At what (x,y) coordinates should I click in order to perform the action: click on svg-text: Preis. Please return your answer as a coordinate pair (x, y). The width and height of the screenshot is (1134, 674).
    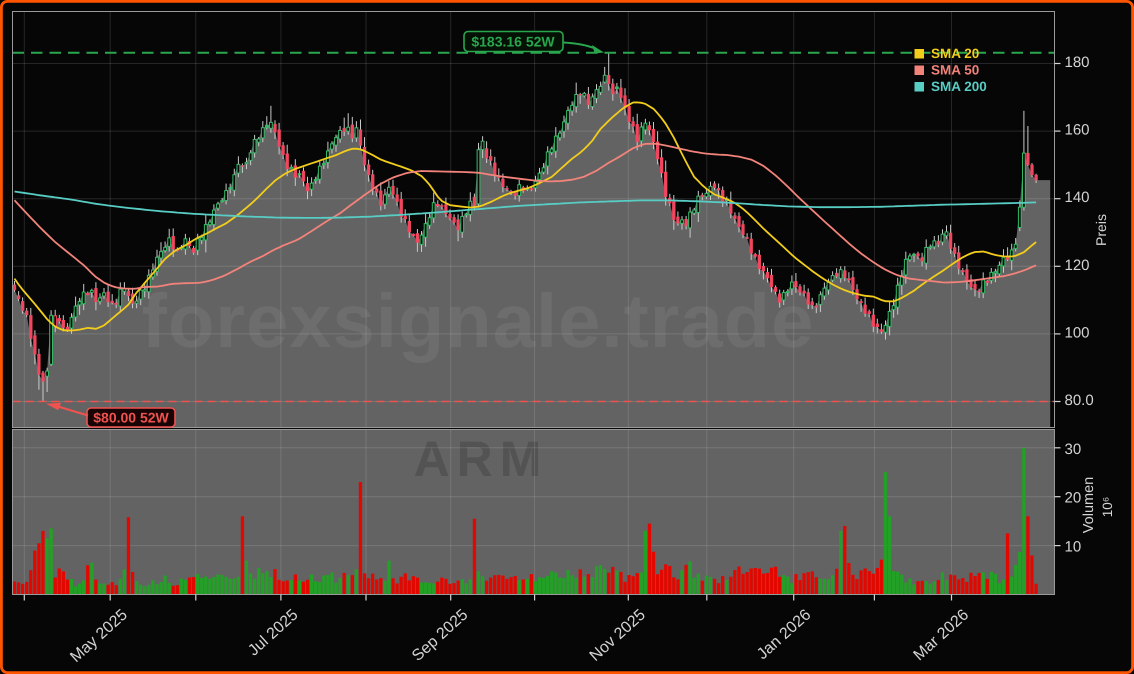
    Looking at the image, I should click on (1101, 230).